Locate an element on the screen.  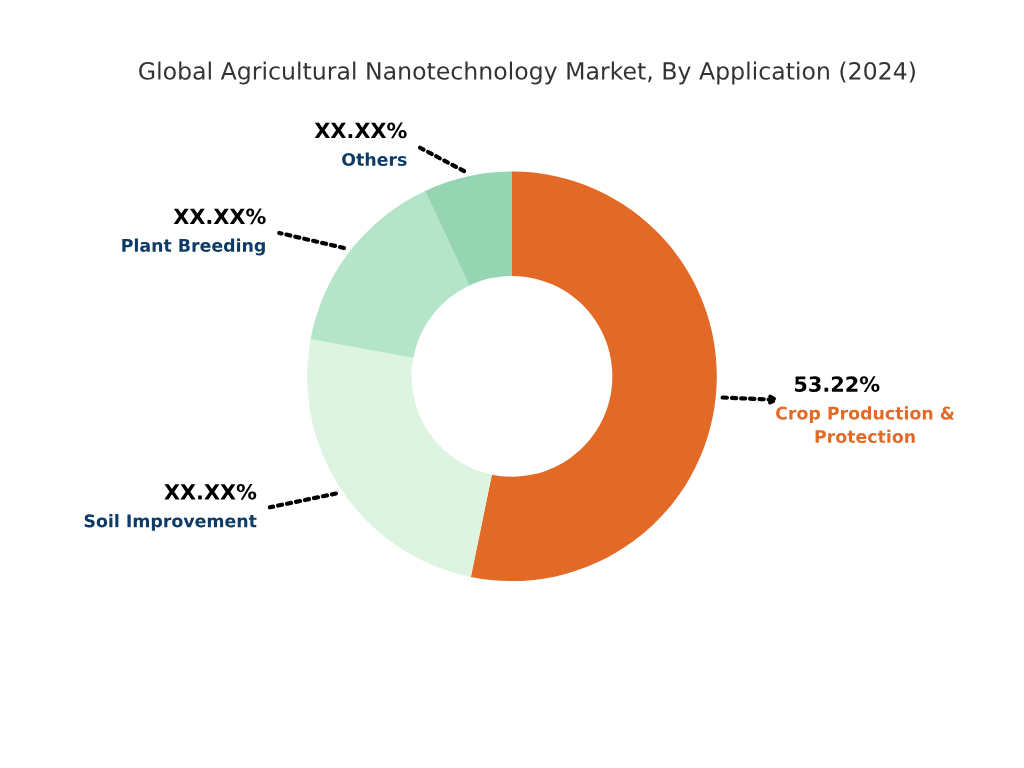
slice-label: Soil Improvement is located at coordinates (170, 522).